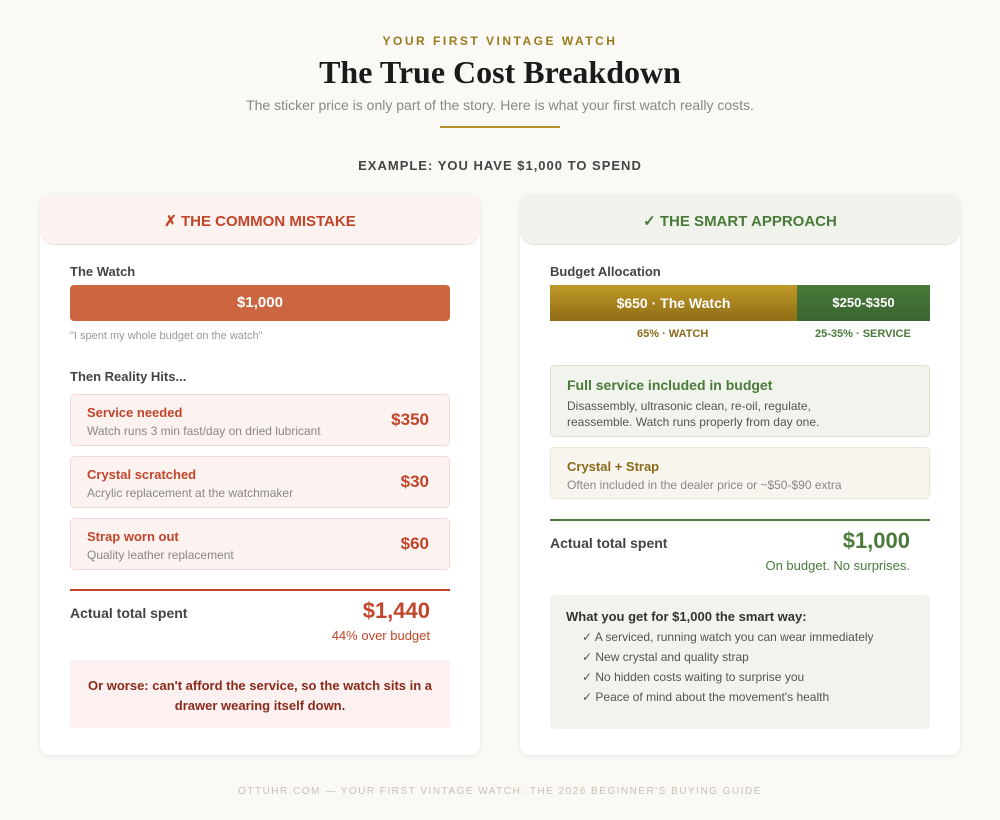 The image size is (1000, 820). I want to click on page-title: The True Cost Breakdown, so click(500, 72).